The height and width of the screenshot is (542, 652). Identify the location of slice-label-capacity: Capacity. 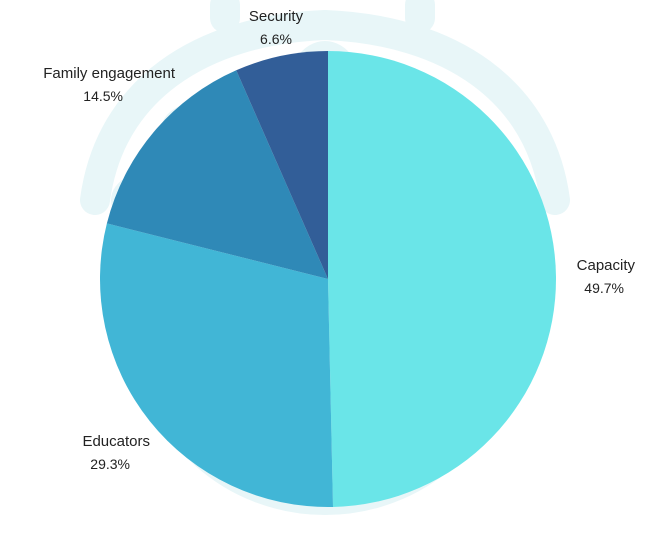
(606, 265).